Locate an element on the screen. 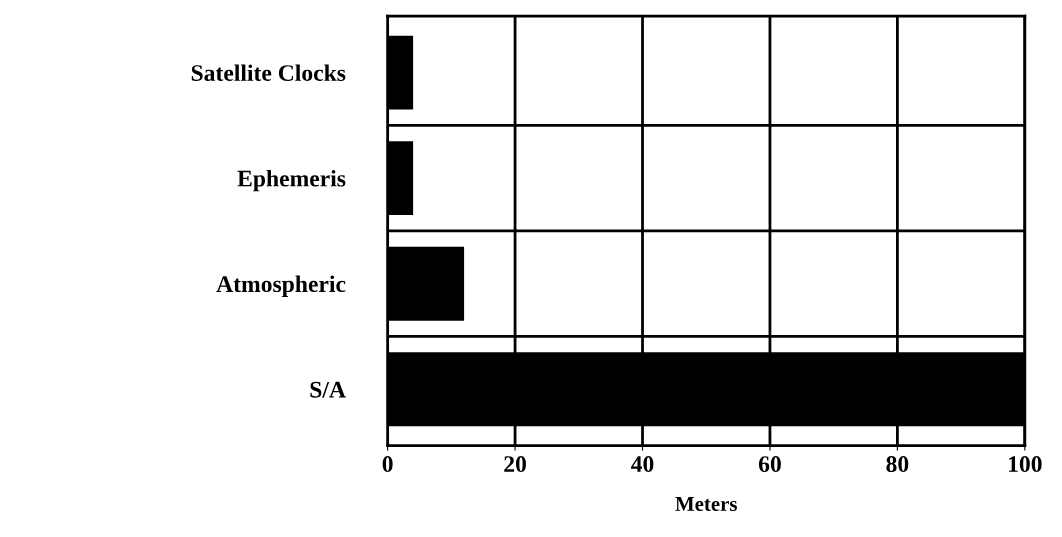 The image size is (1062, 537). y-tick-label: S/A is located at coordinates (328, 389).